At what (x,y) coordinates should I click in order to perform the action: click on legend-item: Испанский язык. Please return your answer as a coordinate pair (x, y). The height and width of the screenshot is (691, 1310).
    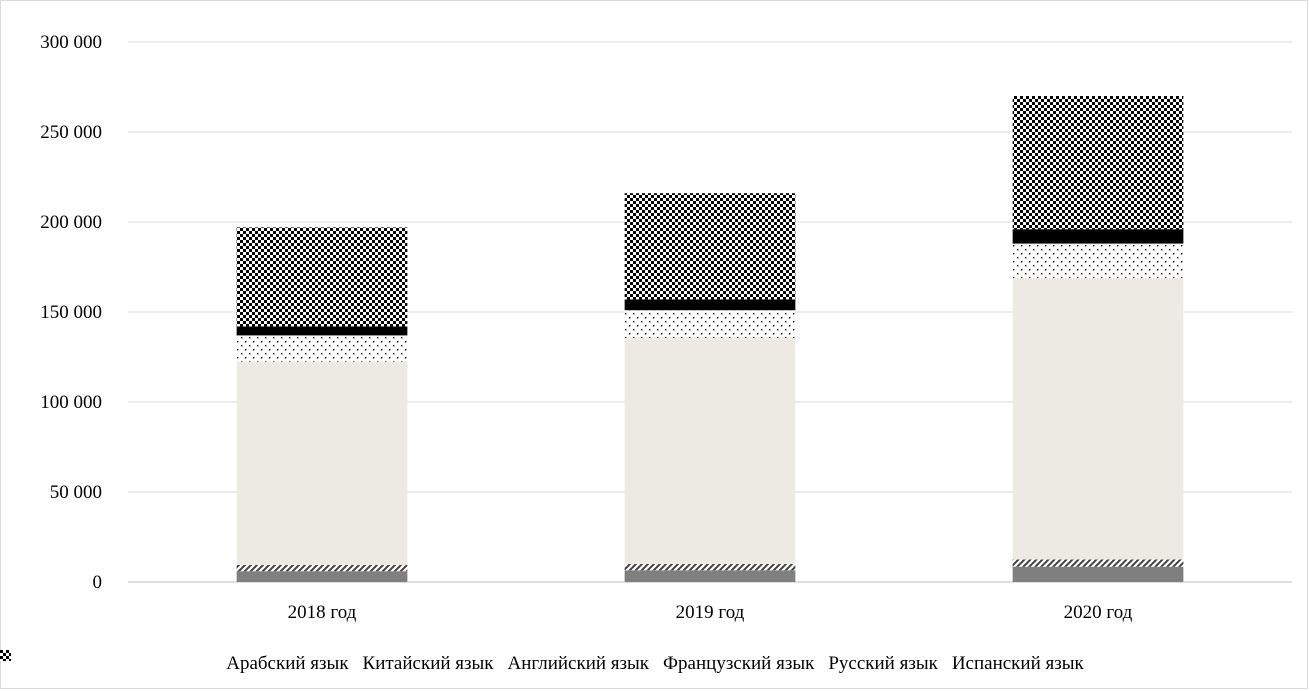
    Looking at the image, I should click on (542, 662).